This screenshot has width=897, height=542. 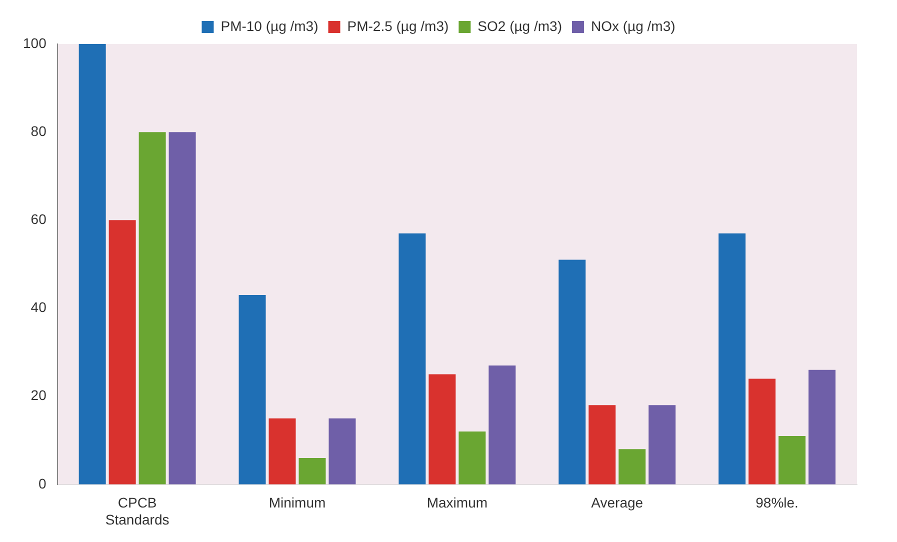 What do you see at coordinates (269, 26) in the screenshot?
I see `legend-label: PM-10 (µg /m3)` at bounding box center [269, 26].